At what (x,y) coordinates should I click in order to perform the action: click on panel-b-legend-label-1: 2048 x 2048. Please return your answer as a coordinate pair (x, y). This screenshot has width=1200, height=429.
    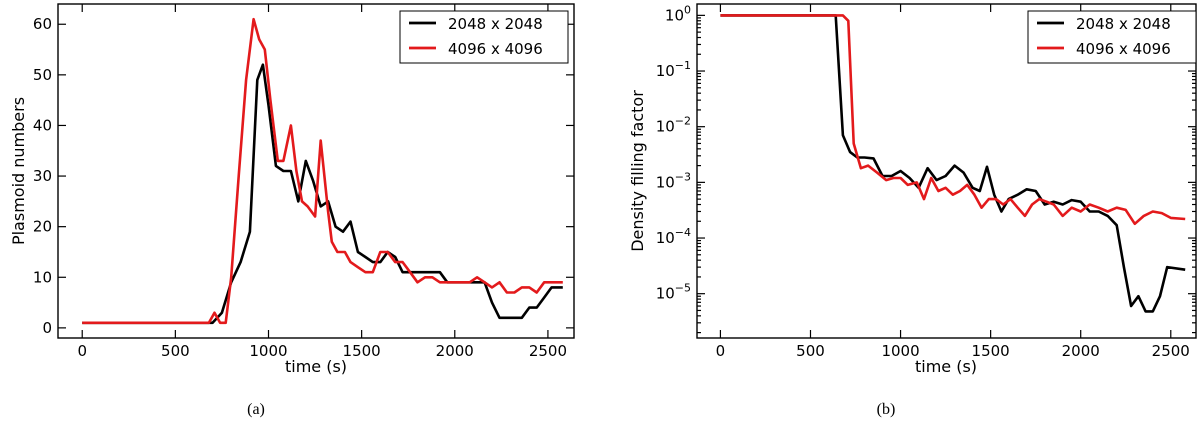
    Looking at the image, I should click on (1123, 24).